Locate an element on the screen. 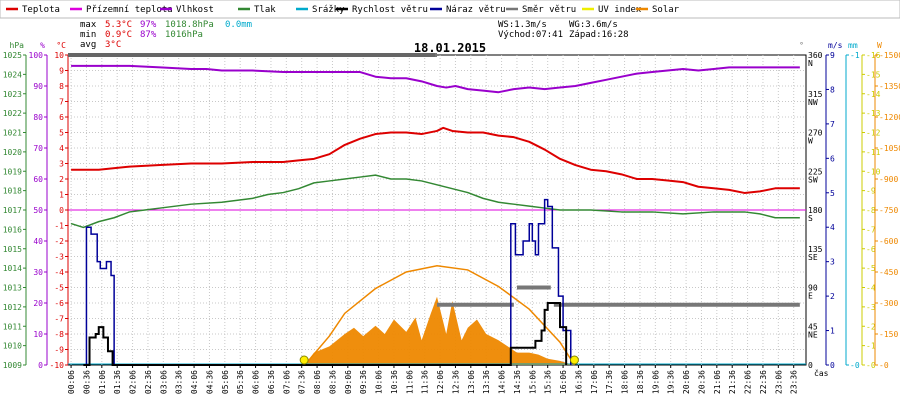 Image resolution: width=900 pixels, height=404 pixels. humidity-axis-tick-label: 70 is located at coordinates (38, 148).